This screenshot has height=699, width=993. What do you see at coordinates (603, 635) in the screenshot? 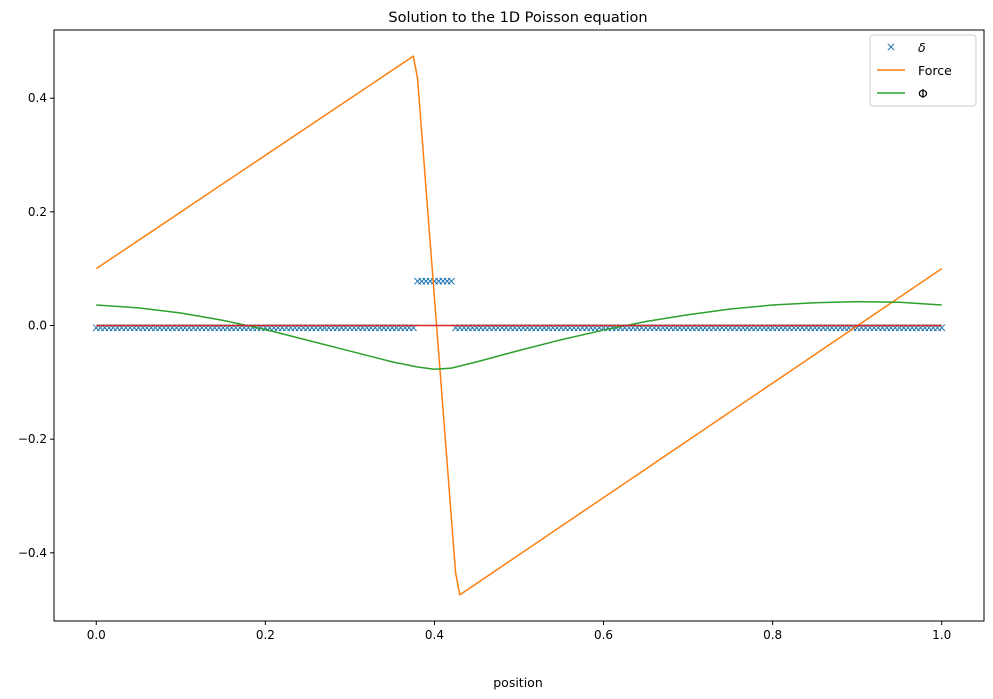
I see `x-tick-label: 0.6` at bounding box center [603, 635].